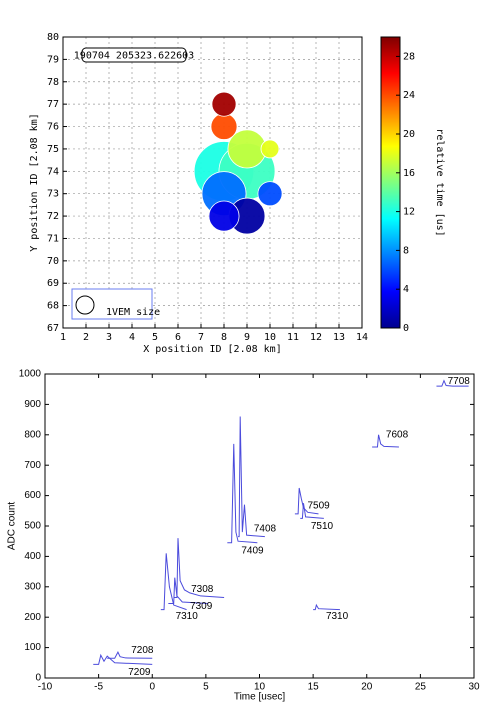 The image size is (487, 707). I want to click on x-tick-label: 30, so click(474, 687).